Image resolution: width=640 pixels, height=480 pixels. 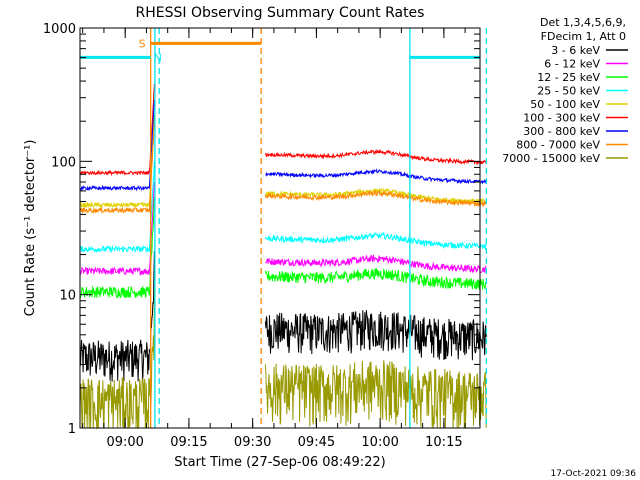 I want to click on series-25-to-50keV-kev, so click(x=283, y=207).